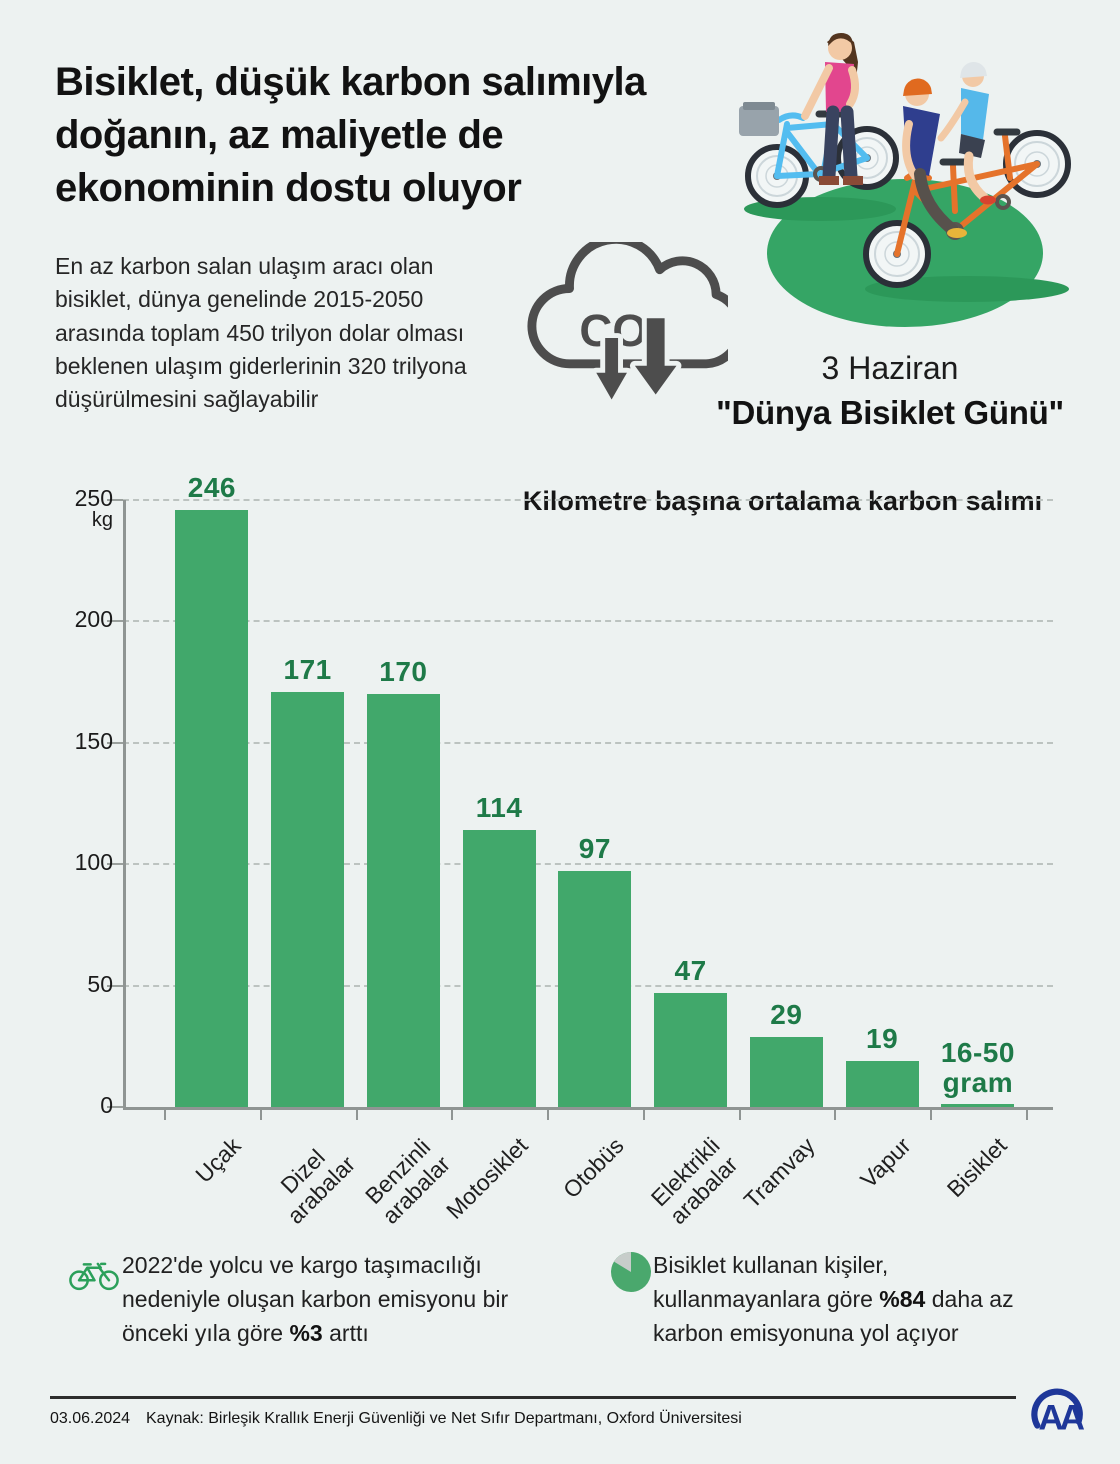  What do you see at coordinates (780, 1173) in the screenshot?
I see `x-axis-category-label: Tramvay` at bounding box center [780, 1173].